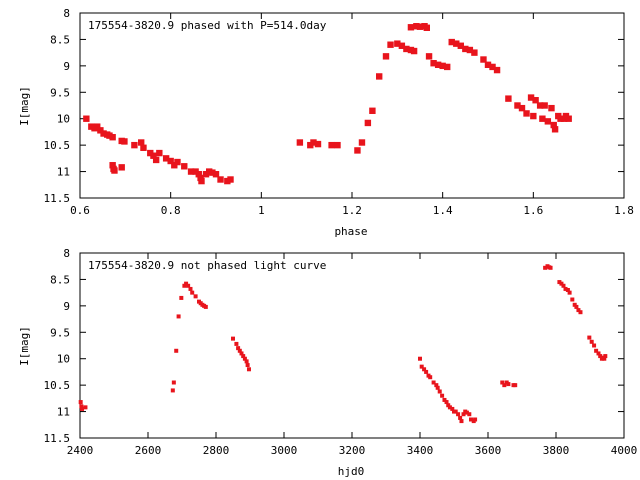  What do you see at coordinates (261, 210) in the screenshot?
I see `phased-x-tick-label: 1` at bounding box center [261, 210].